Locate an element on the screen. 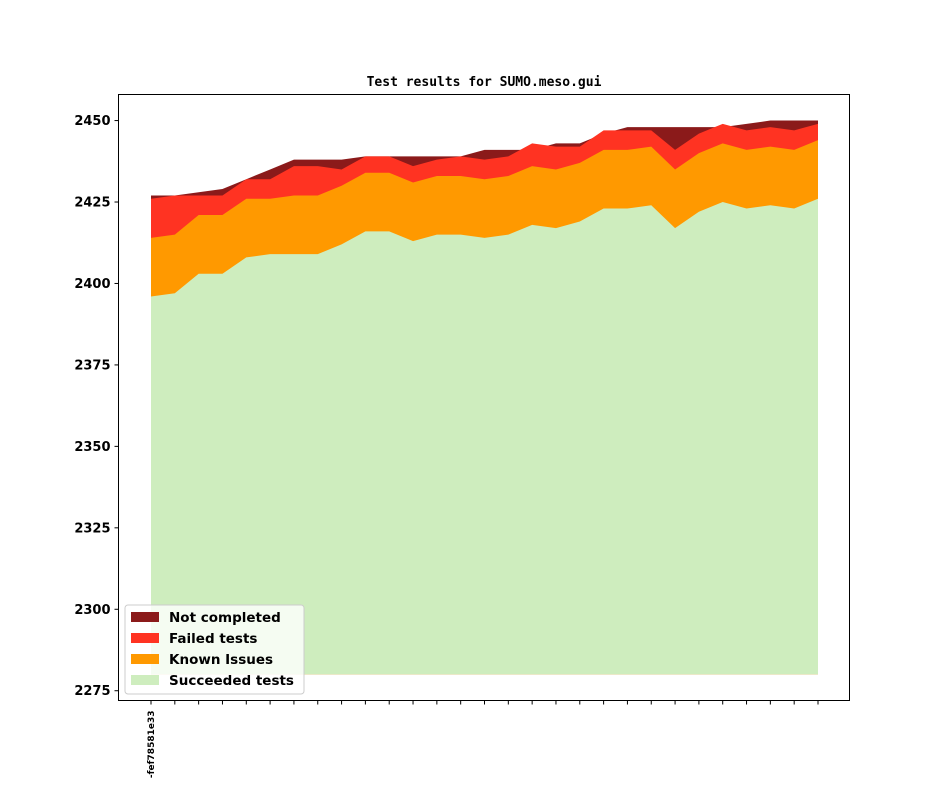 Image resolution: width=944 pixels, height=787 pixels. legend-box is located at coordinates (214, 649).